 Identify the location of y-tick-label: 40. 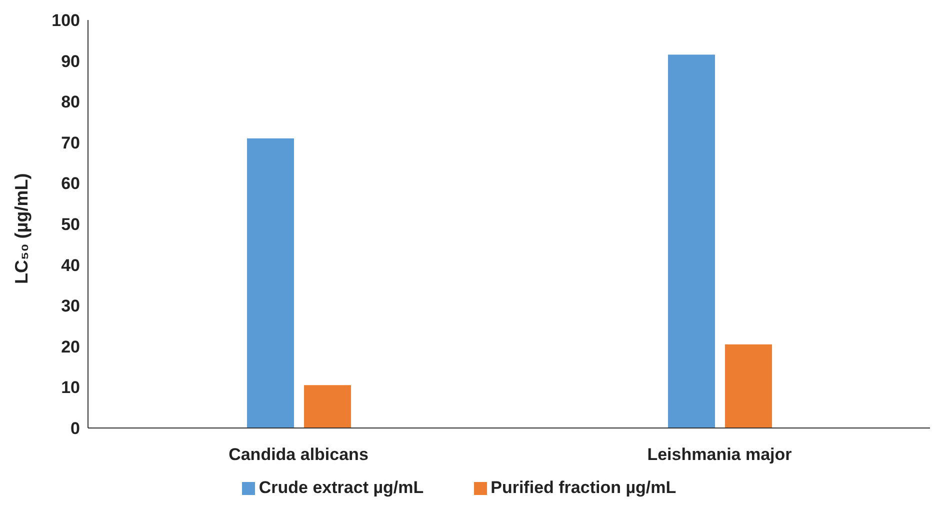
(70, 265).